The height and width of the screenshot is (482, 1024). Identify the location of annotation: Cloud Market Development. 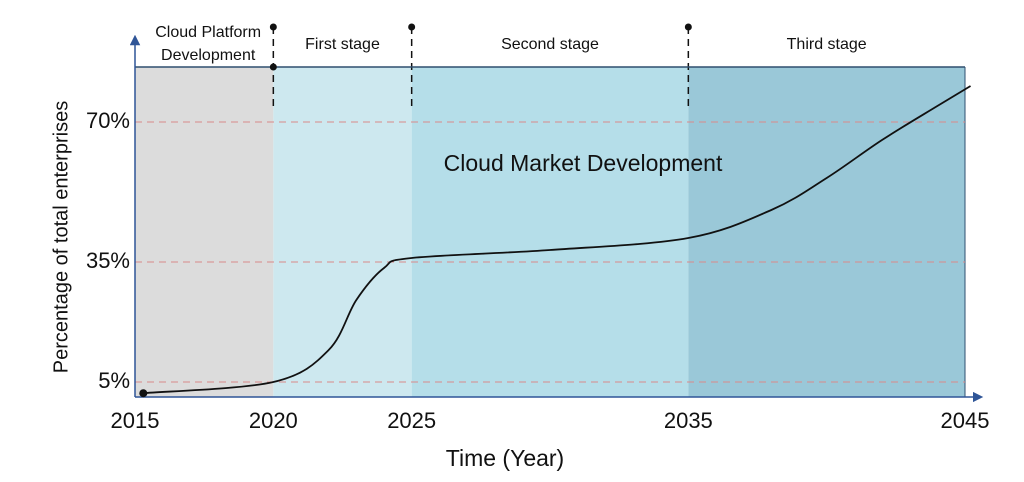
(583, 163).